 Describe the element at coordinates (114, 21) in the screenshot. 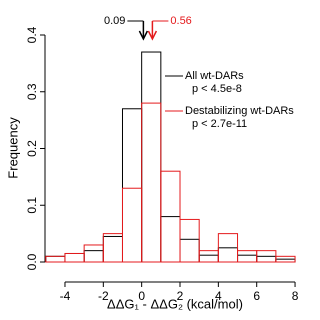

I see `annotation-label: 0.09` at that location.